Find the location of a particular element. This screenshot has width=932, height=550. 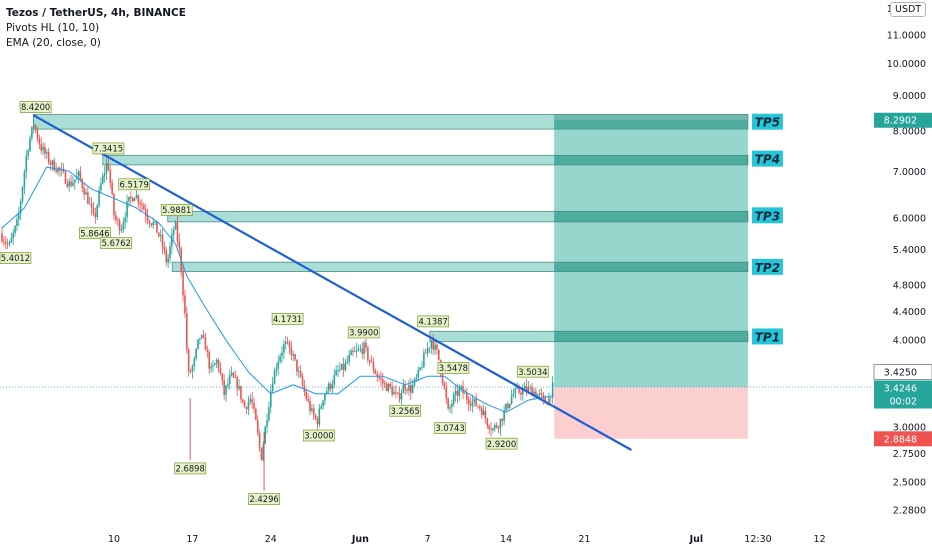

pivot-value: 3.0743 is located at coordinates (449, 428).